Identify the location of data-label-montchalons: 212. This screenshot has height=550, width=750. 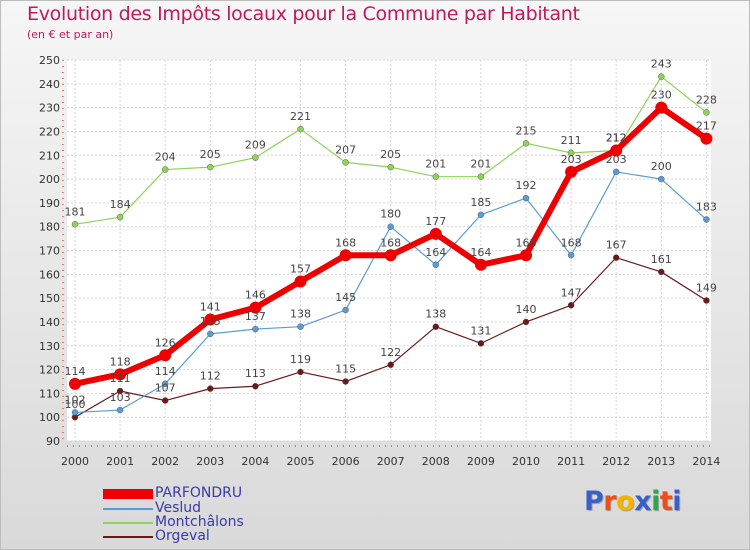
(616, 137).